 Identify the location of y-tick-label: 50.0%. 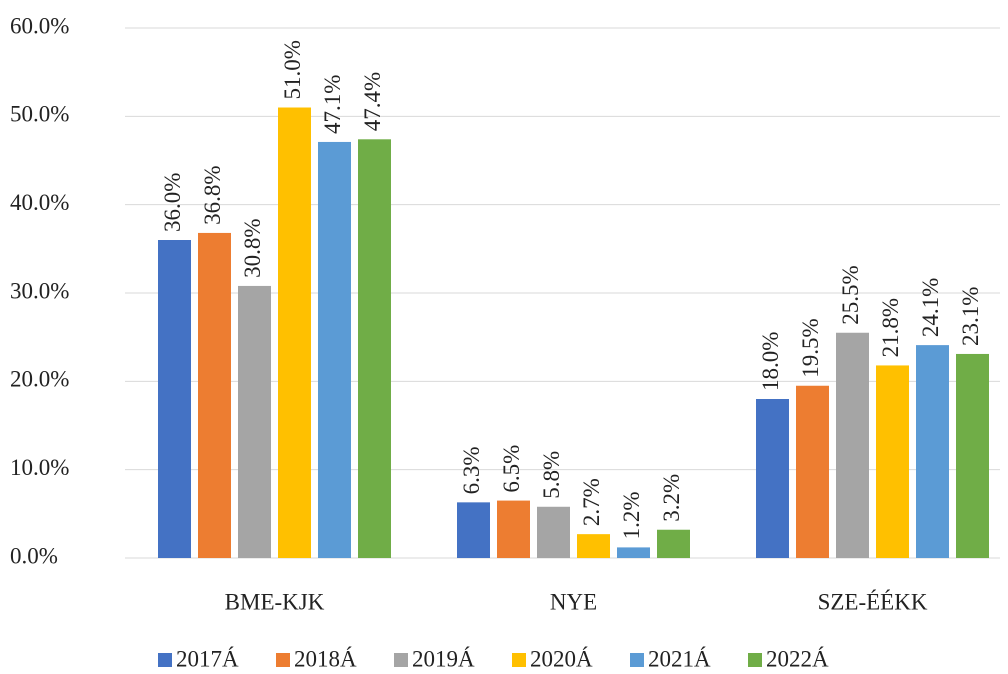
(39, 114).